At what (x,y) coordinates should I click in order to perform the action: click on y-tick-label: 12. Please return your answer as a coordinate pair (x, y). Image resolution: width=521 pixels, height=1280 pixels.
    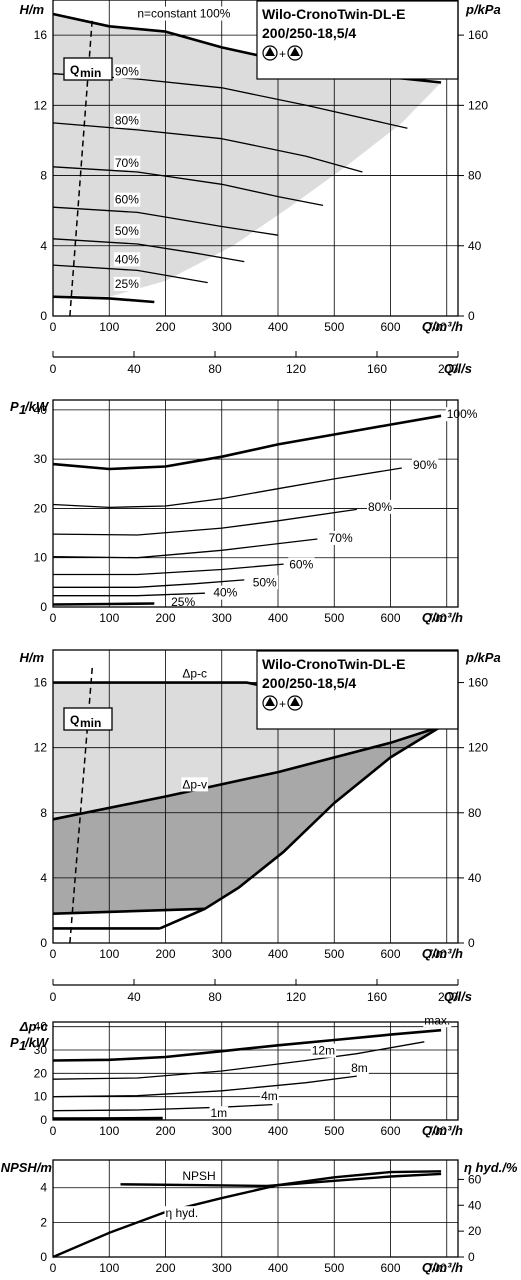
    Looking at the image, I should click on (41, 748).